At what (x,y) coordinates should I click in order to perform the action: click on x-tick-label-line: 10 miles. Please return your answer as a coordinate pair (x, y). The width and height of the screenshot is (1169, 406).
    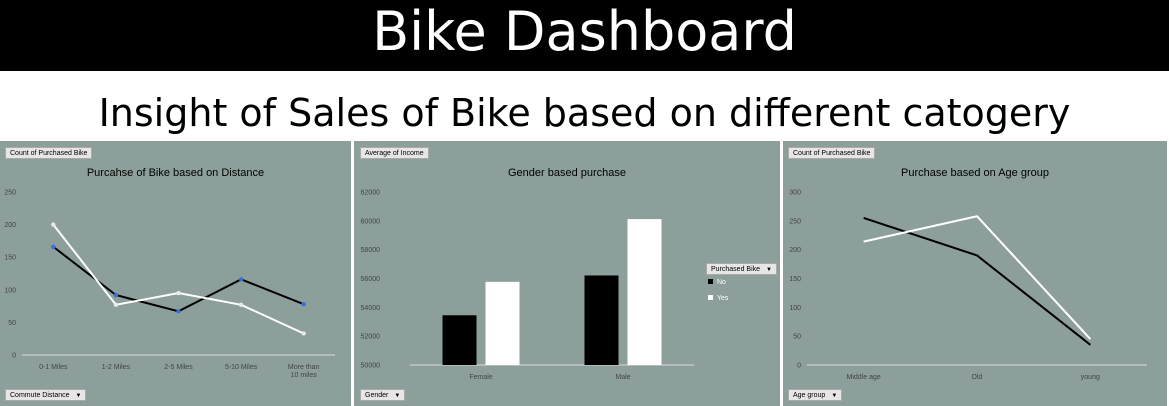
    Looking at the image, I should click on (304, 375).